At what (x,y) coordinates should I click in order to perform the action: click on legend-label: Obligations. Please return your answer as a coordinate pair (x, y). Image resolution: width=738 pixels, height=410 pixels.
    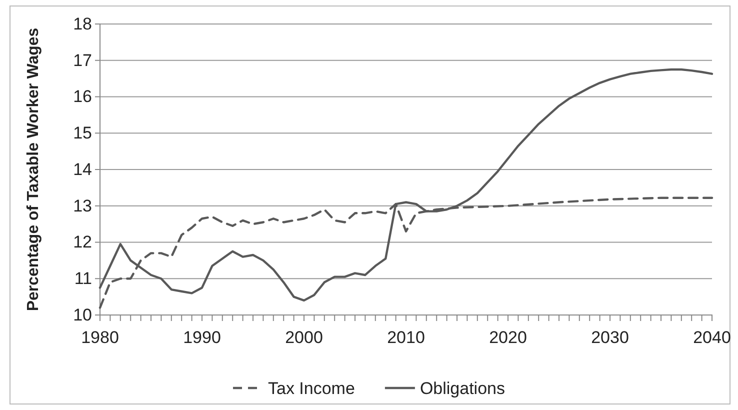
    Looking at the image, I should click on (462, 388).